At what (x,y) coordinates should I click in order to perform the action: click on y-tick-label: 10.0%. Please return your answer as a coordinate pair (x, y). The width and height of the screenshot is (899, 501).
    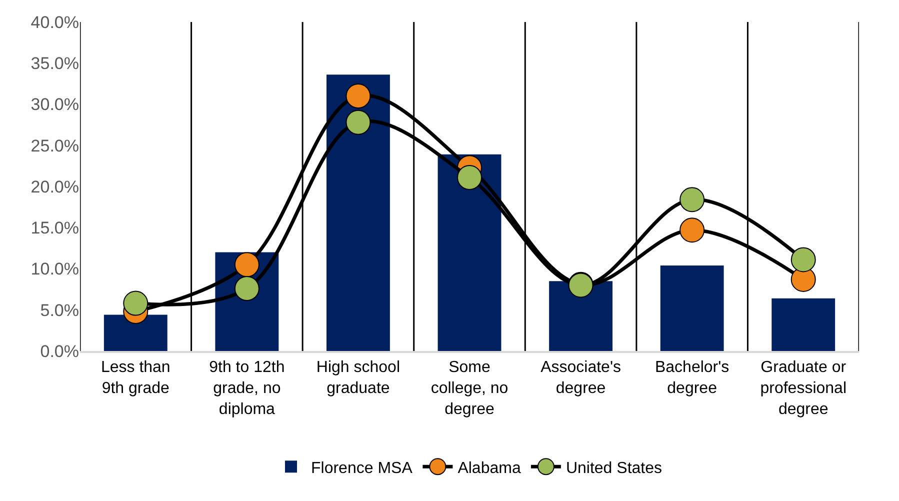
    Looking at the image, I should click on (54, 269).